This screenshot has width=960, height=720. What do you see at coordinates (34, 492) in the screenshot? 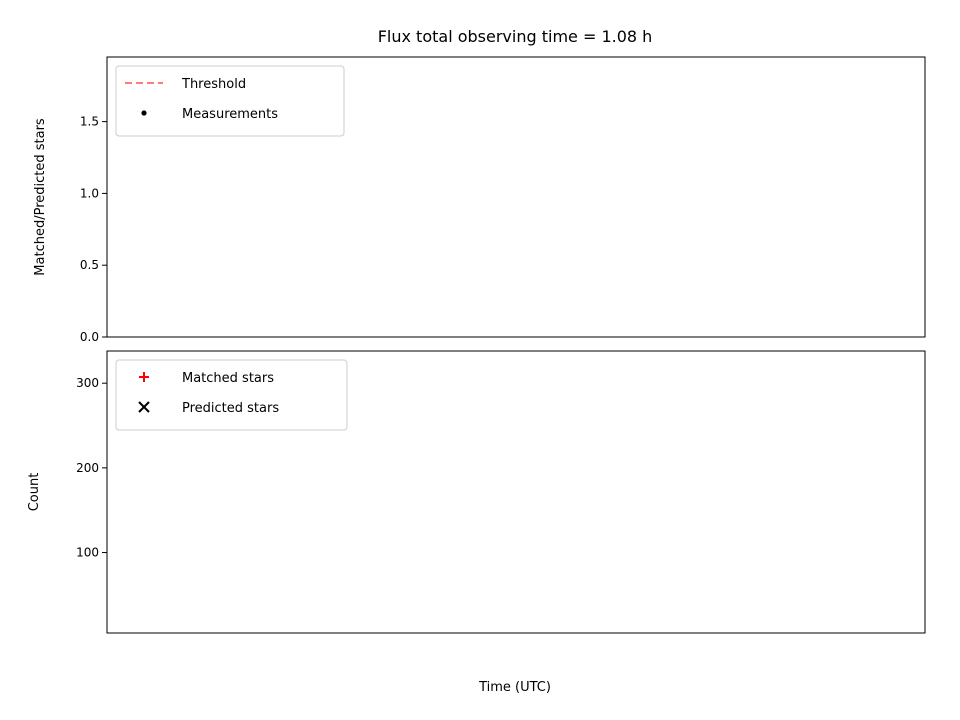
I see `bottom-y-axis-label: Count` at bounding box center [34, 492].